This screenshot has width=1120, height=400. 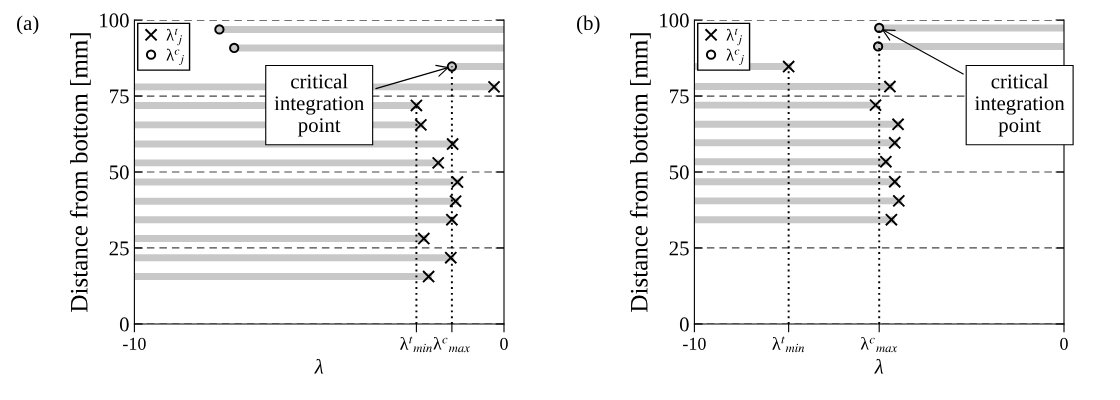 What do you see at coordinates (28, 25) in the screenshot?
I see `chart-title: (a)` at bounding box center [28, 25].